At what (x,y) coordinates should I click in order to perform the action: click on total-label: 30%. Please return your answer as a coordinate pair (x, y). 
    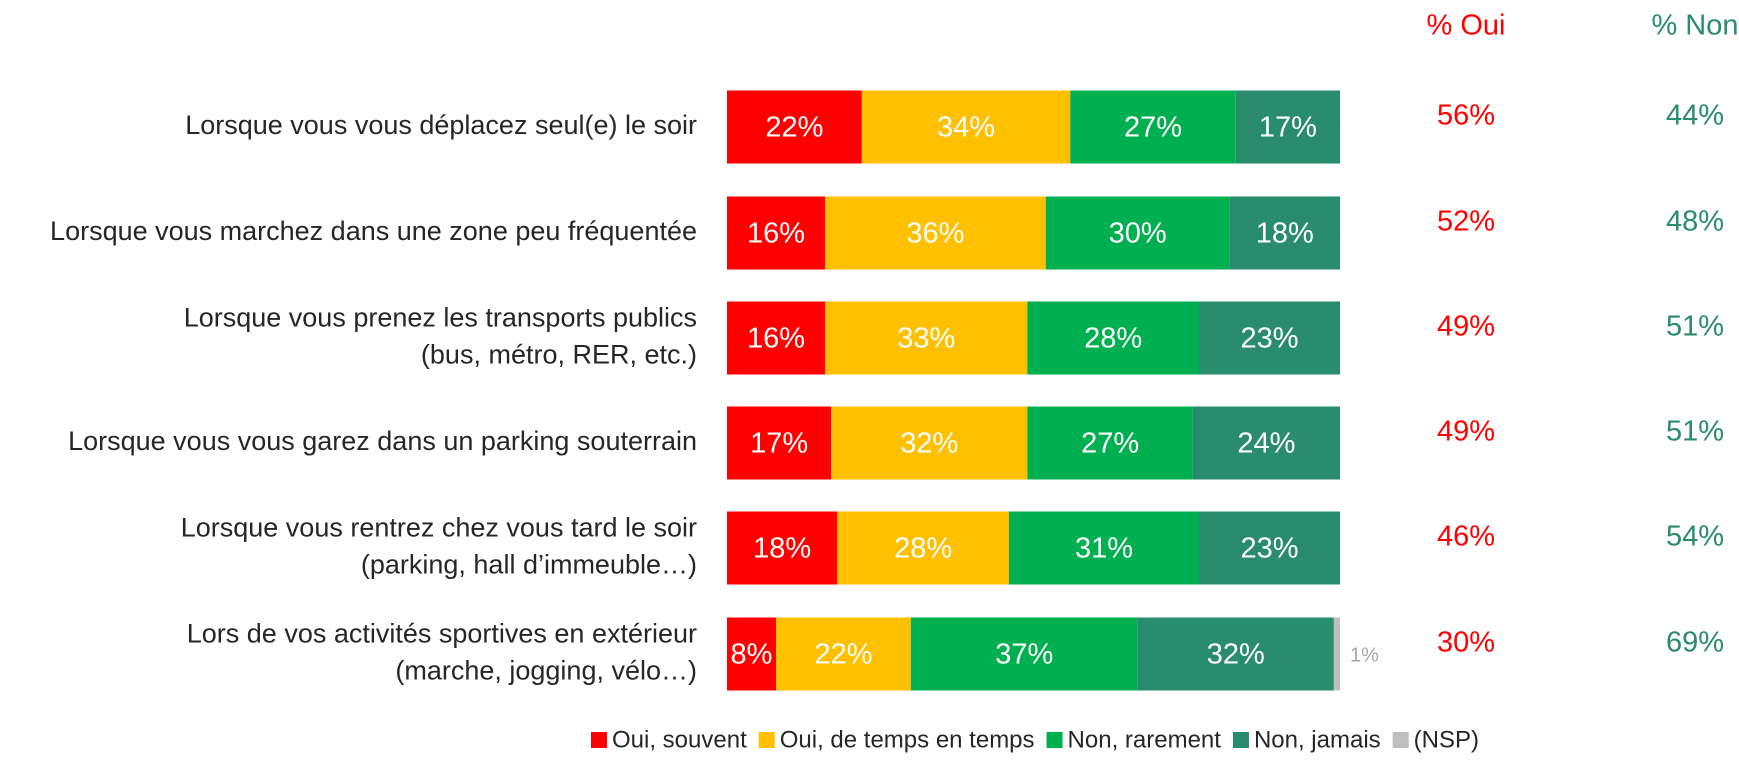
    Looking at the image, I should click on (1466, 643).